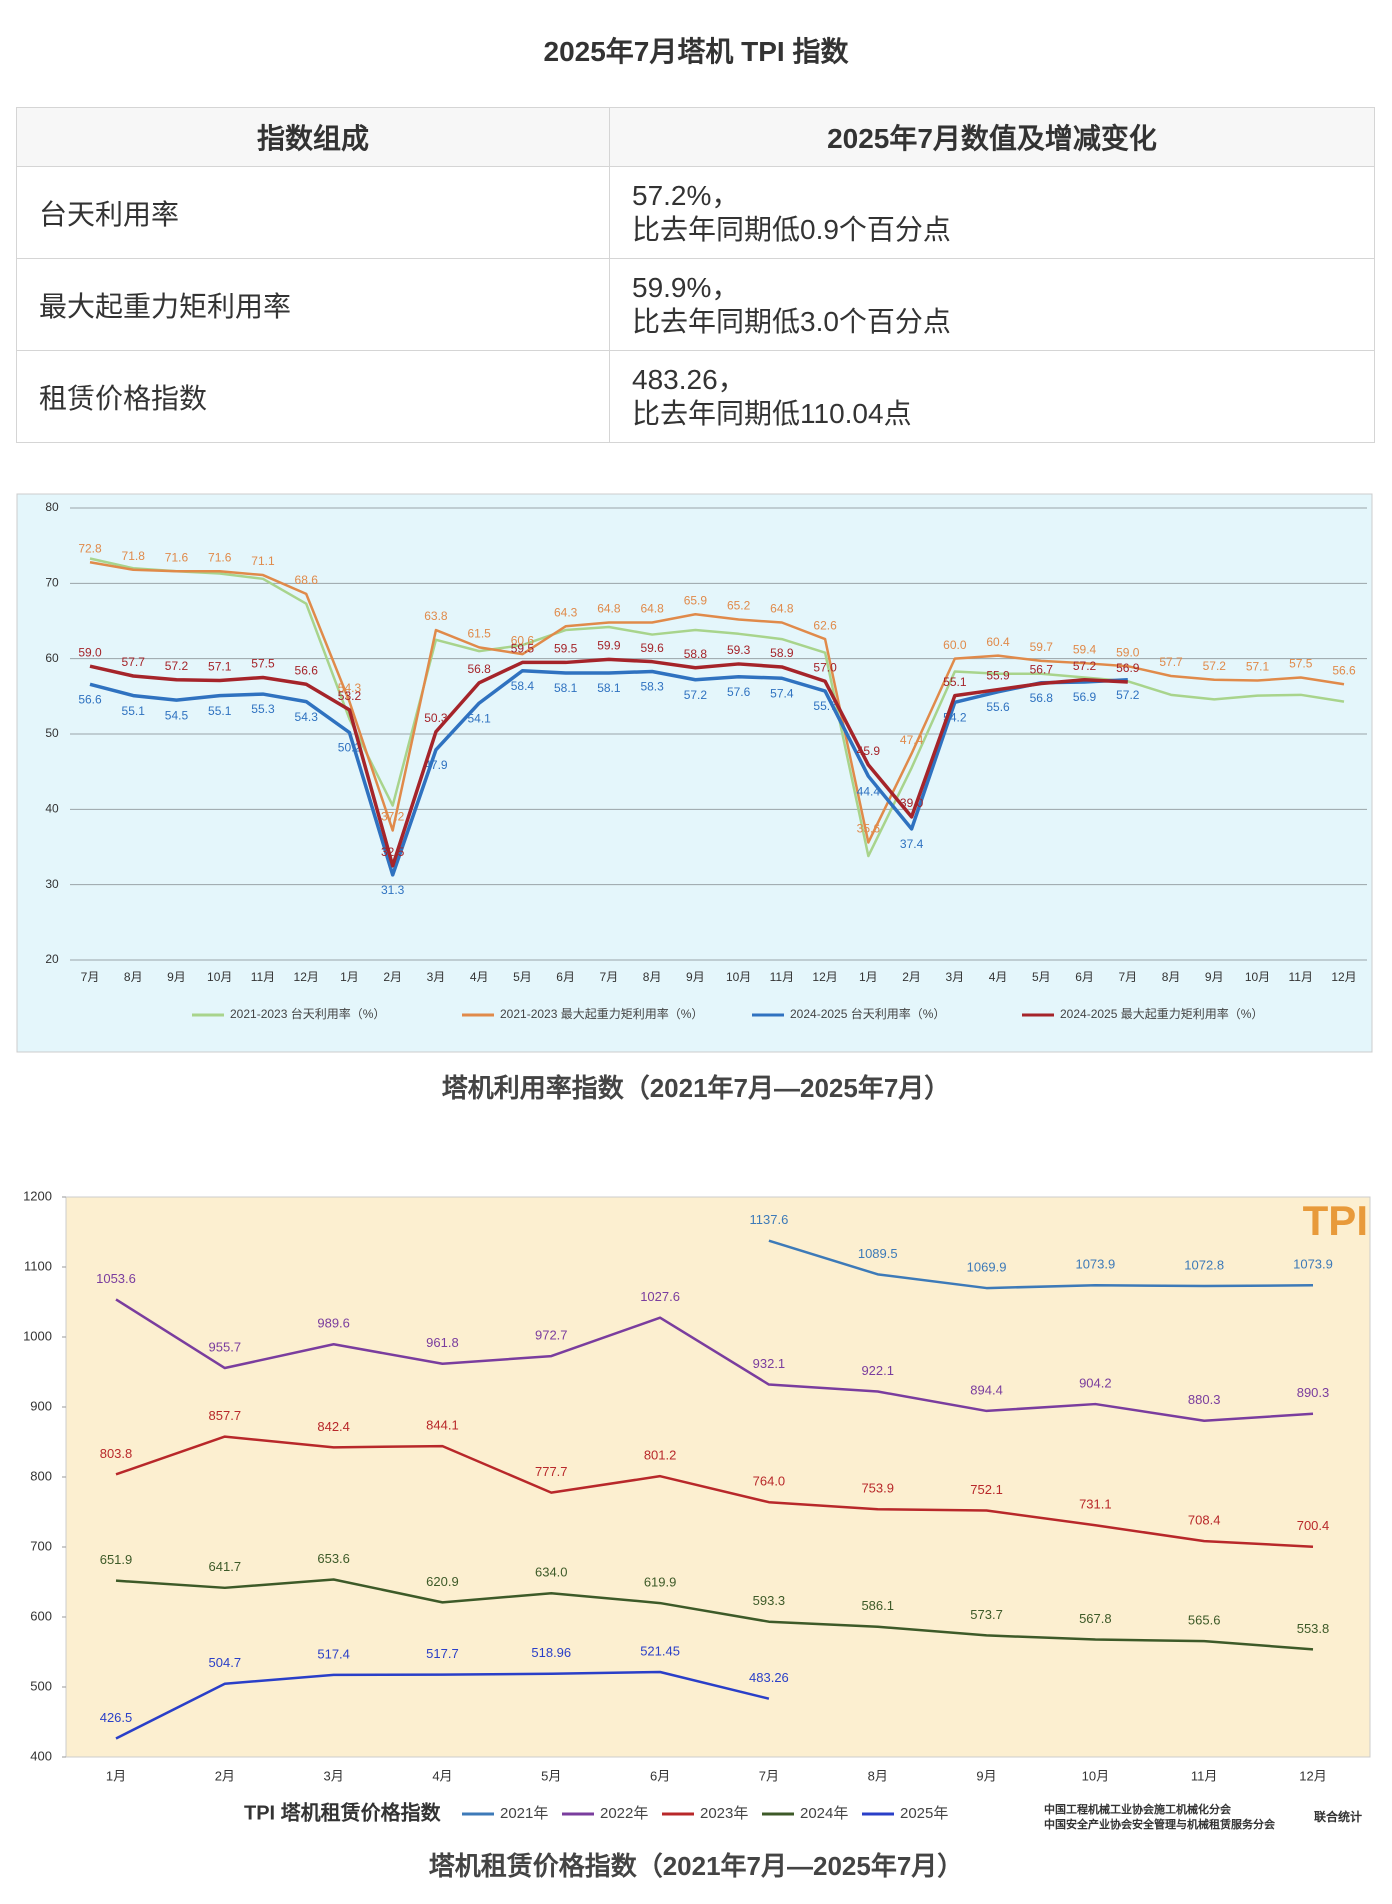 The height and width of the screenshot is (1904, 1392). What do you see at coordinates (782, 693) in the screenshot?
I see `data-label: 57.4` at bounding box center [782, 693].